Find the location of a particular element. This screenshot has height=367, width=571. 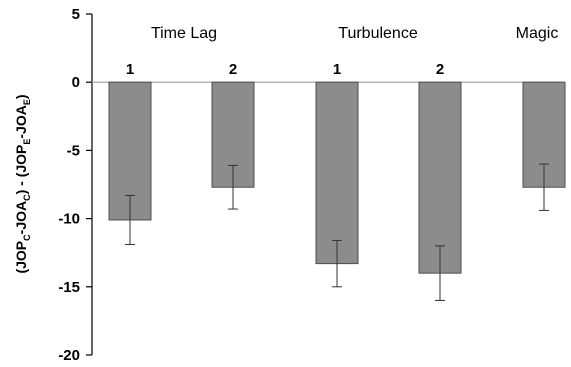

y-axis-label-group: (JOPC-JOAC) - (JOPE-JOAE) is located at coordinates (22, 183).